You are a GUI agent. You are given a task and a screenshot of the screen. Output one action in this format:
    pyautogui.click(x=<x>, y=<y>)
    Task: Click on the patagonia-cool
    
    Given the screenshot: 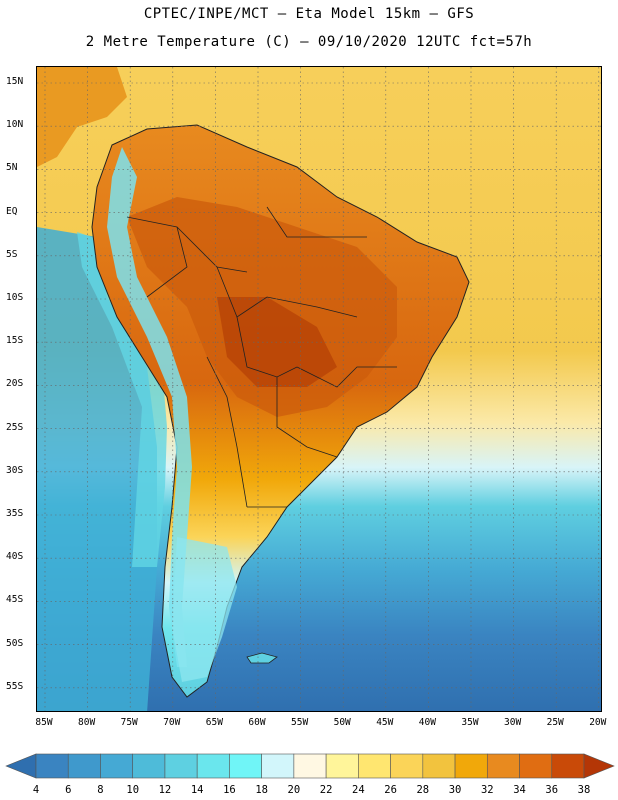 What is the action you would take?
    pyautogui.click(x=204, y=609)
    